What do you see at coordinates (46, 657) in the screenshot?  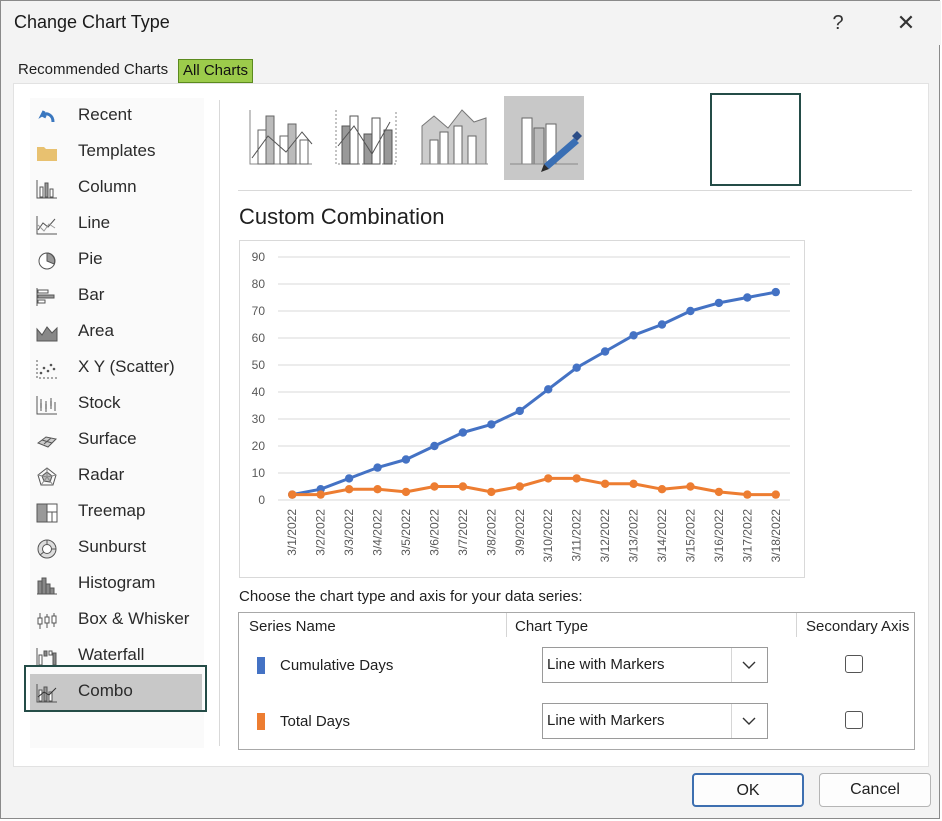 I see `waterfall-chart-icon` at bounding box center [46, 657].